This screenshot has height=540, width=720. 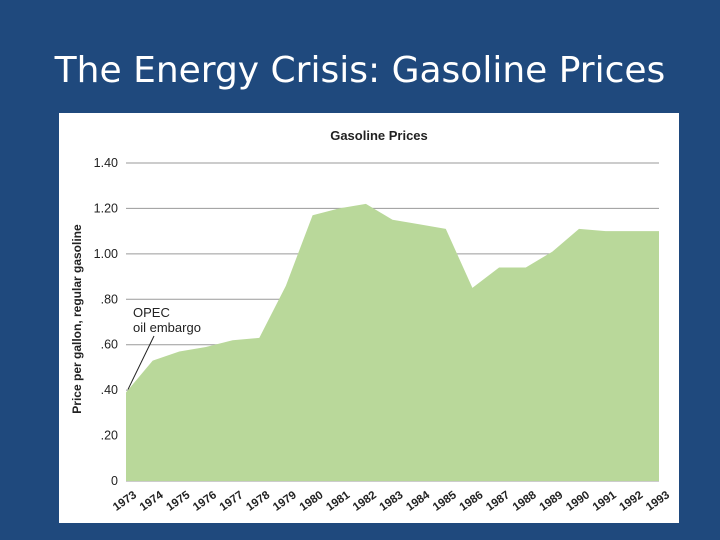 I want to click on x-tick-label: 1990, so click(x=578, y=501).